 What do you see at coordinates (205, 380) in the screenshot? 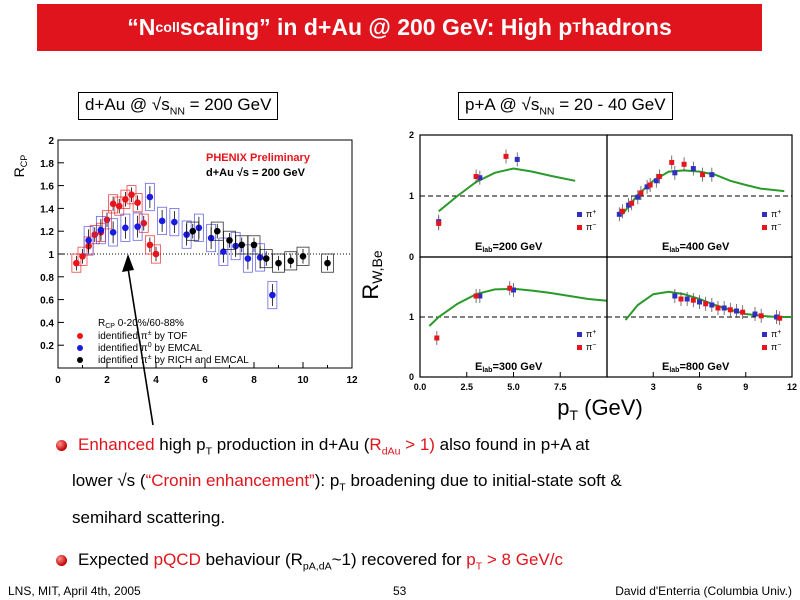
I see `rcp-xtick-label: 6` at bounding box center [205, 380].